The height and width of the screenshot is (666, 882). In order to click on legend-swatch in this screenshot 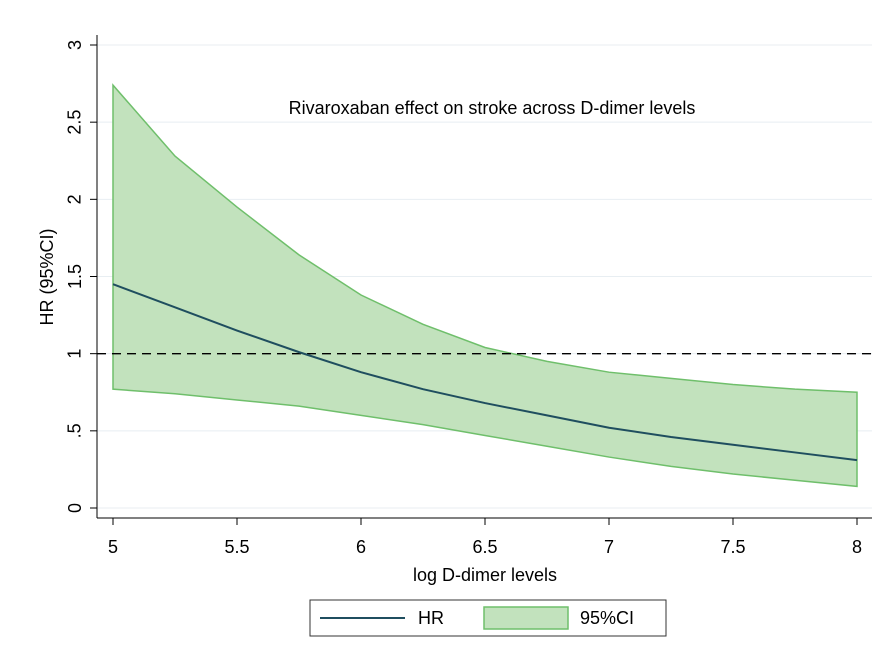, I will do `click(526, 618)`.